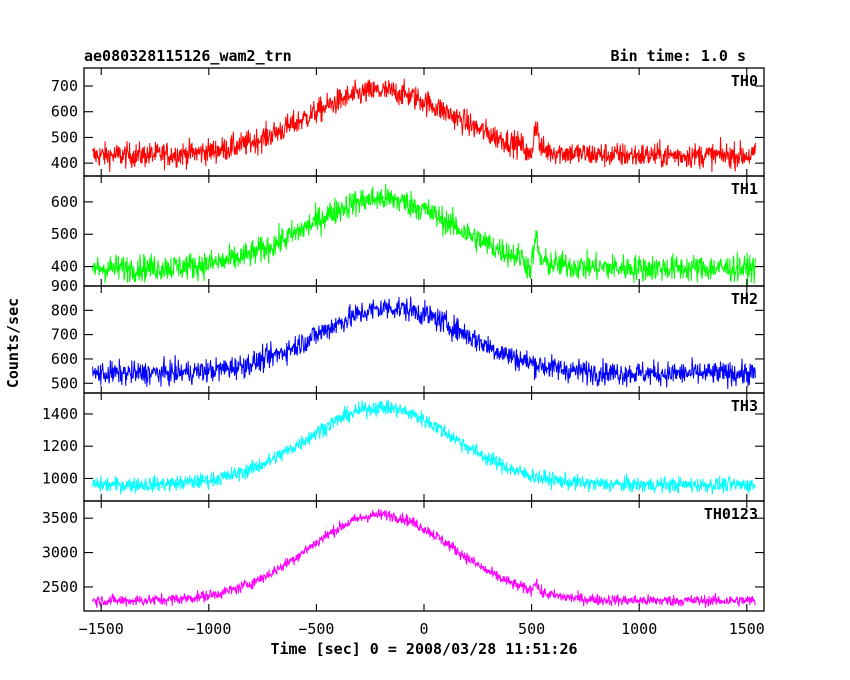 This screenshot has height=680, width=850. Describe the element at coordinates (423, 629) in the screenshot. I see `x-tick-label: 0` at that location.